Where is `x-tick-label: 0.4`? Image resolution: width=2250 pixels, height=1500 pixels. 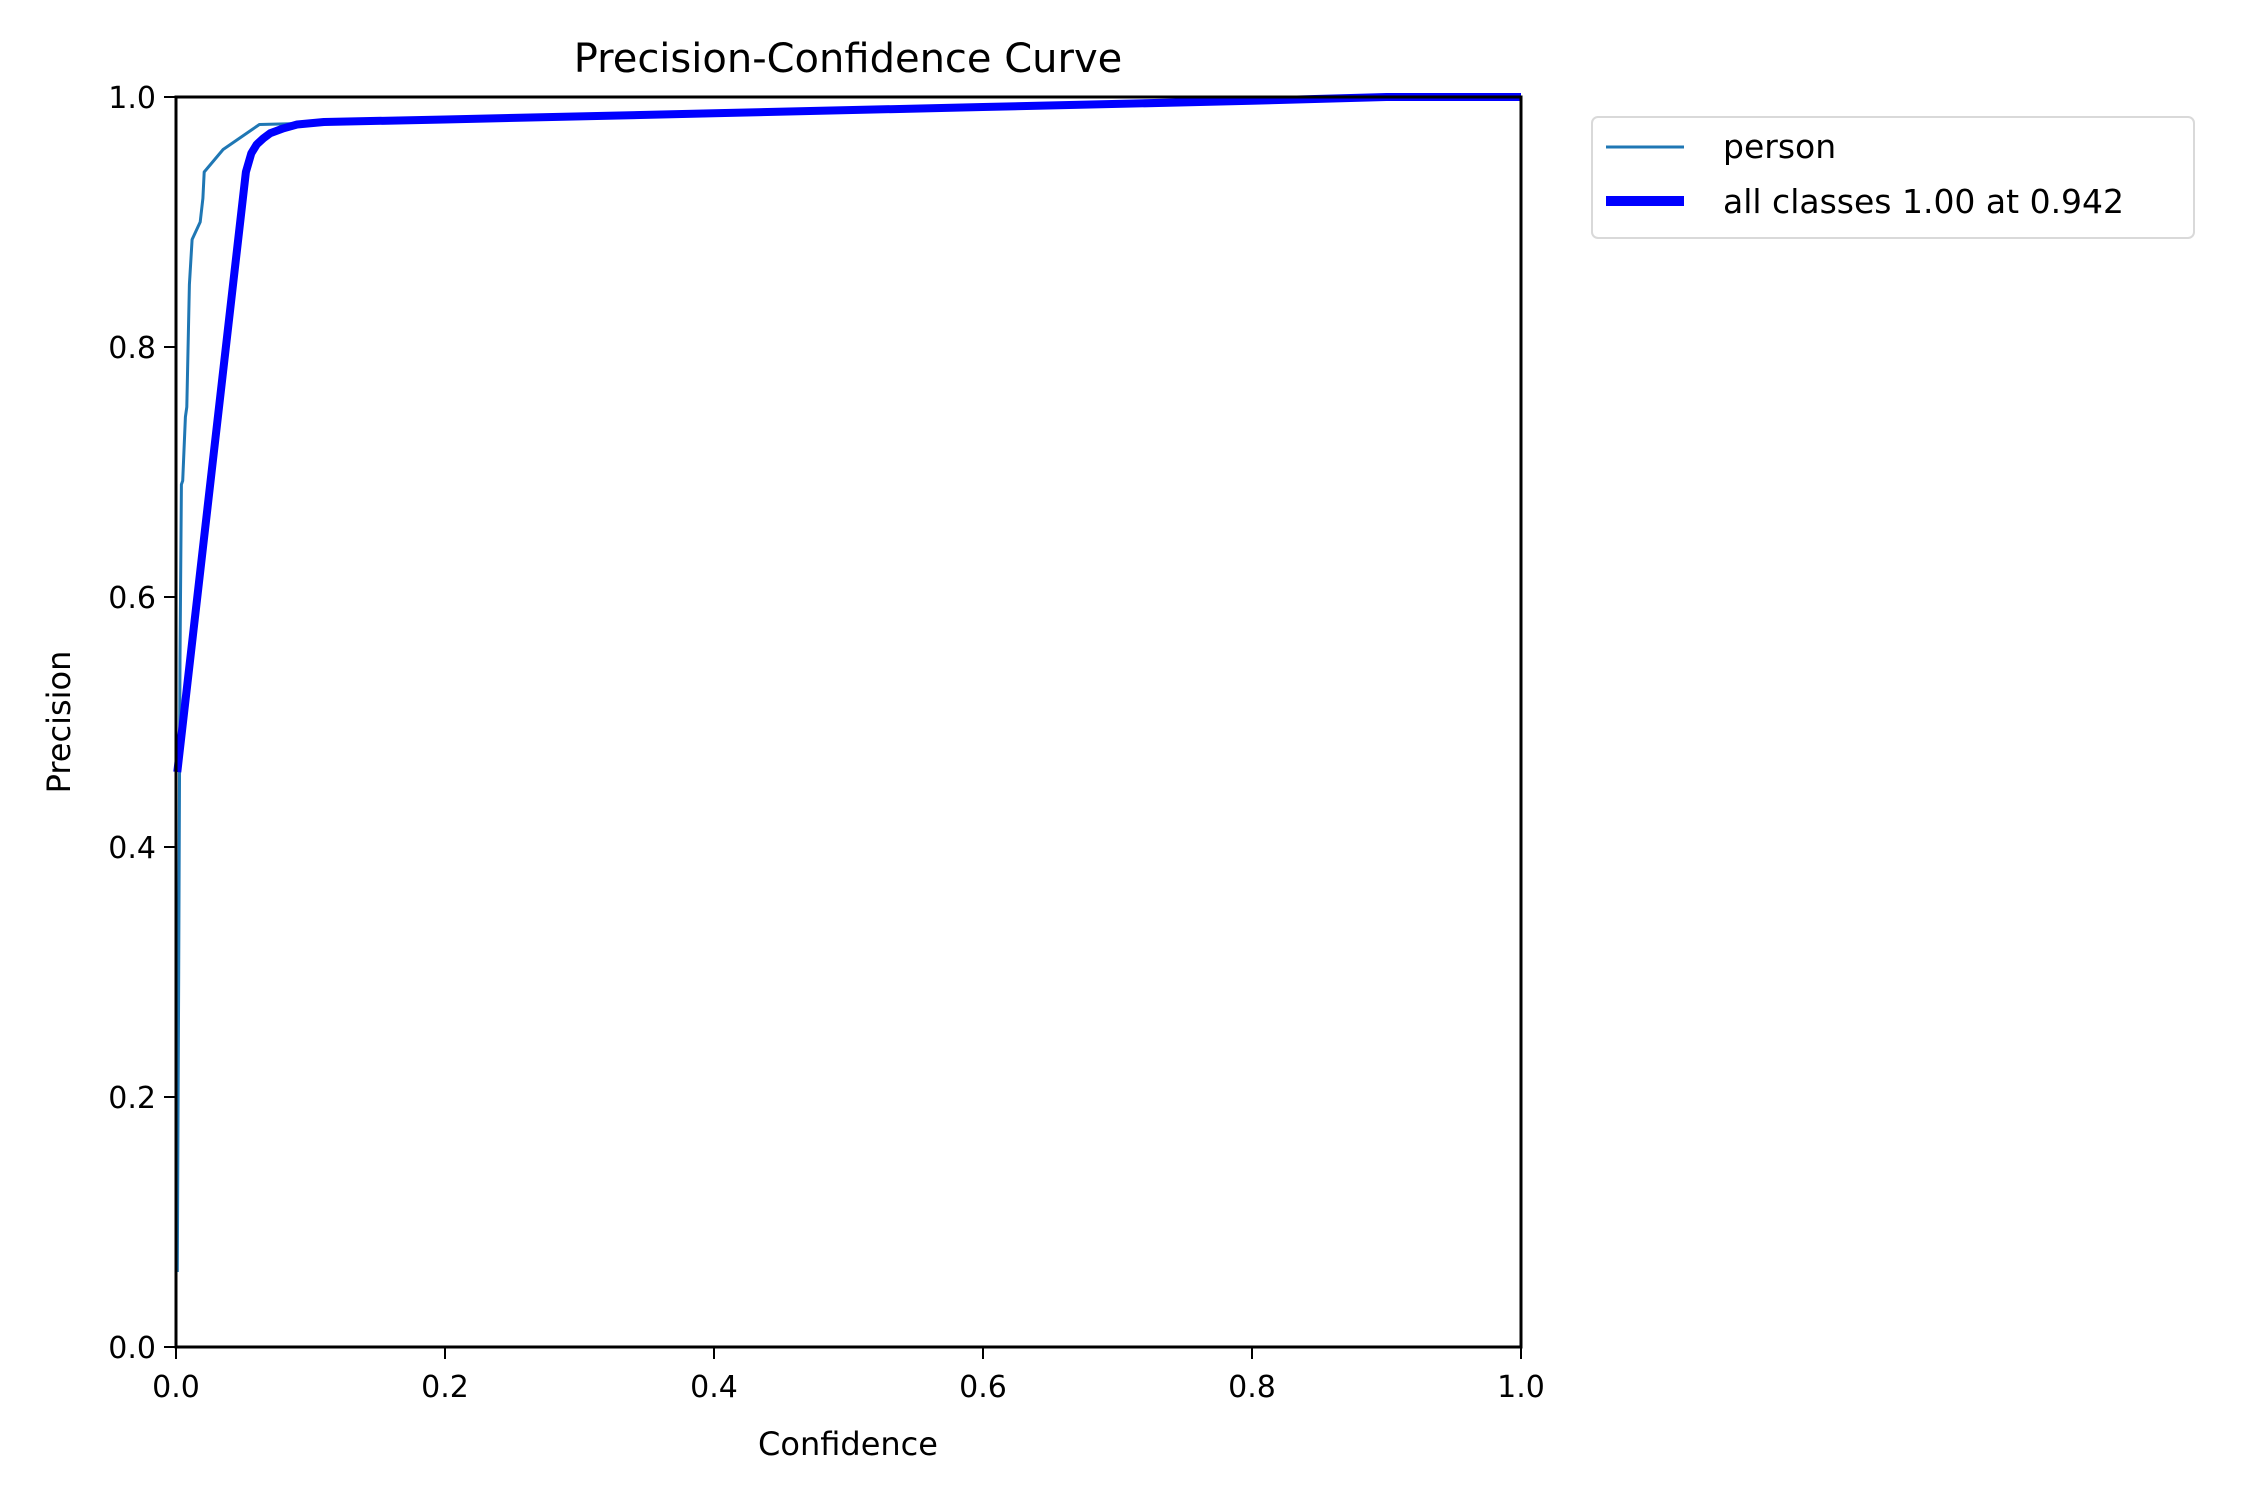 x-tick-label: 0.4 is located at coordinates (714, 1387).